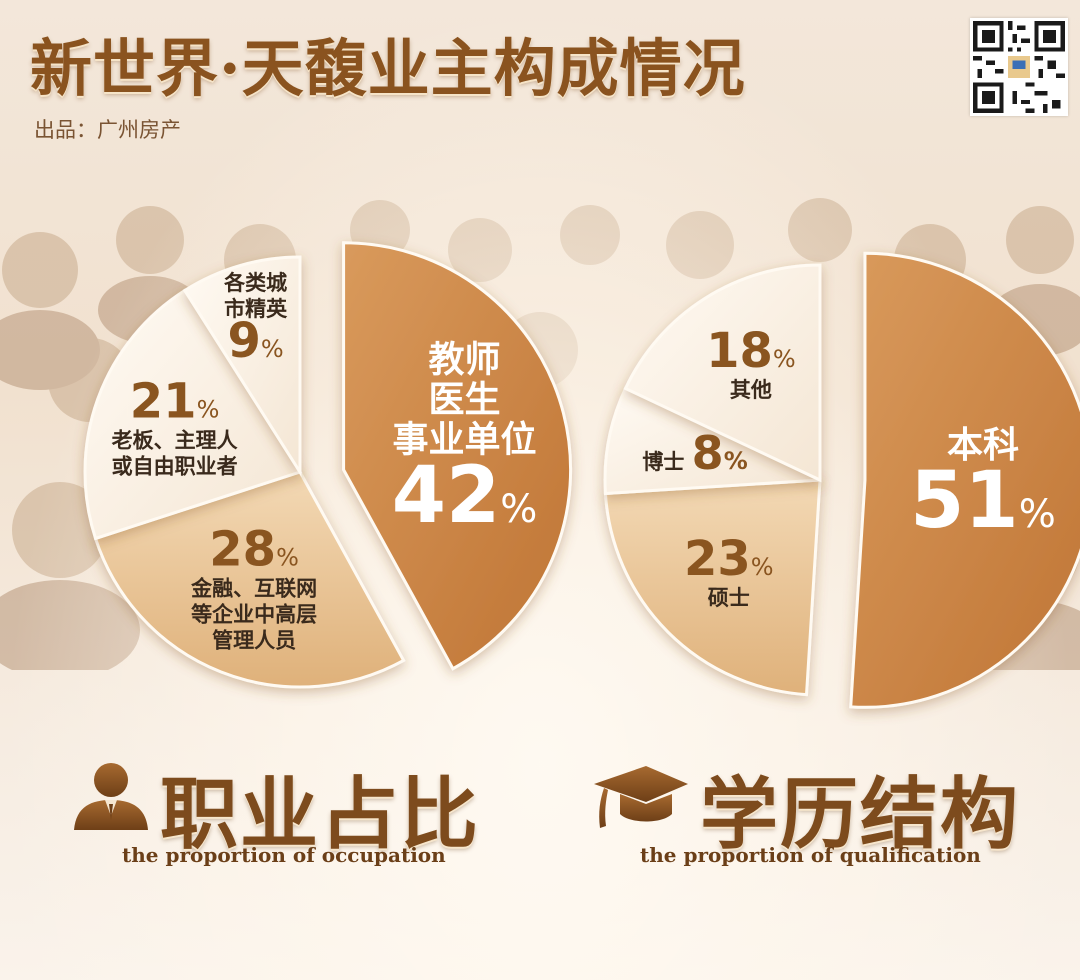 The image size is (1080, 980). Describe the element at coordinates (175, 441) in the screenshot. I see `occupation-slice-label: 老板、主理人` at that location.